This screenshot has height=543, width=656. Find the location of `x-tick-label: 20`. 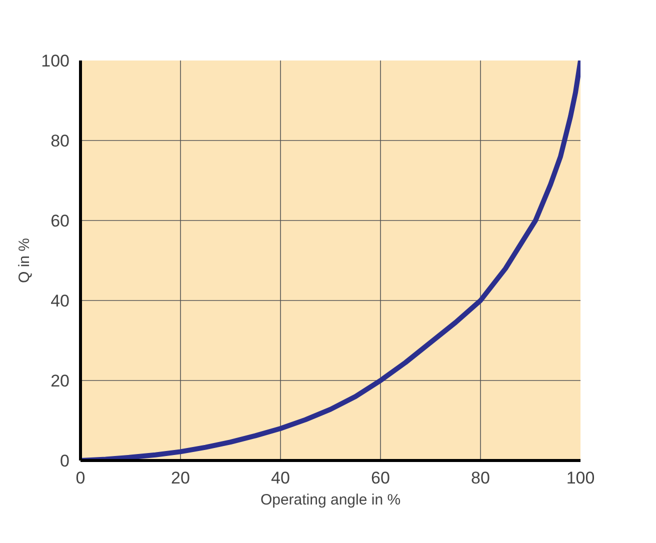

x-tick-label: 20 is located at coordinates (180, 478).